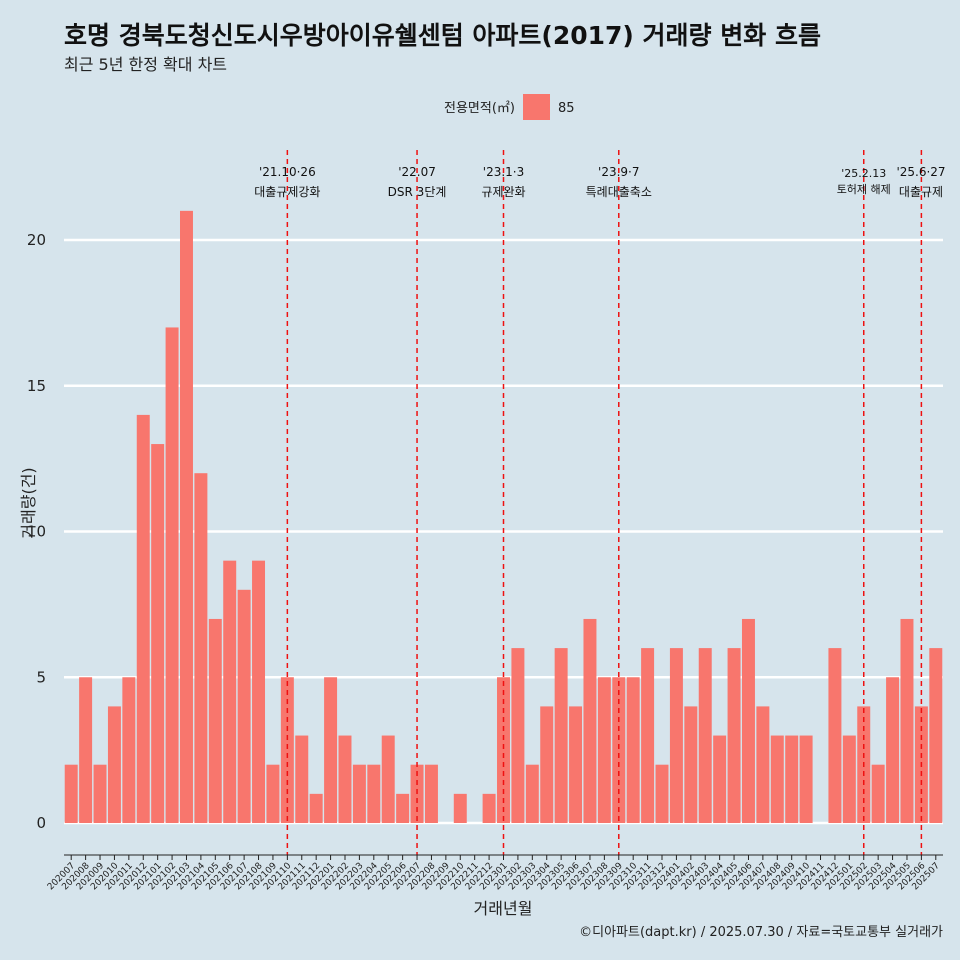 This screenshot has width=960, height=960. I want to click on y-tick-labels: 0 5 10 15 20, so click(36, 531).